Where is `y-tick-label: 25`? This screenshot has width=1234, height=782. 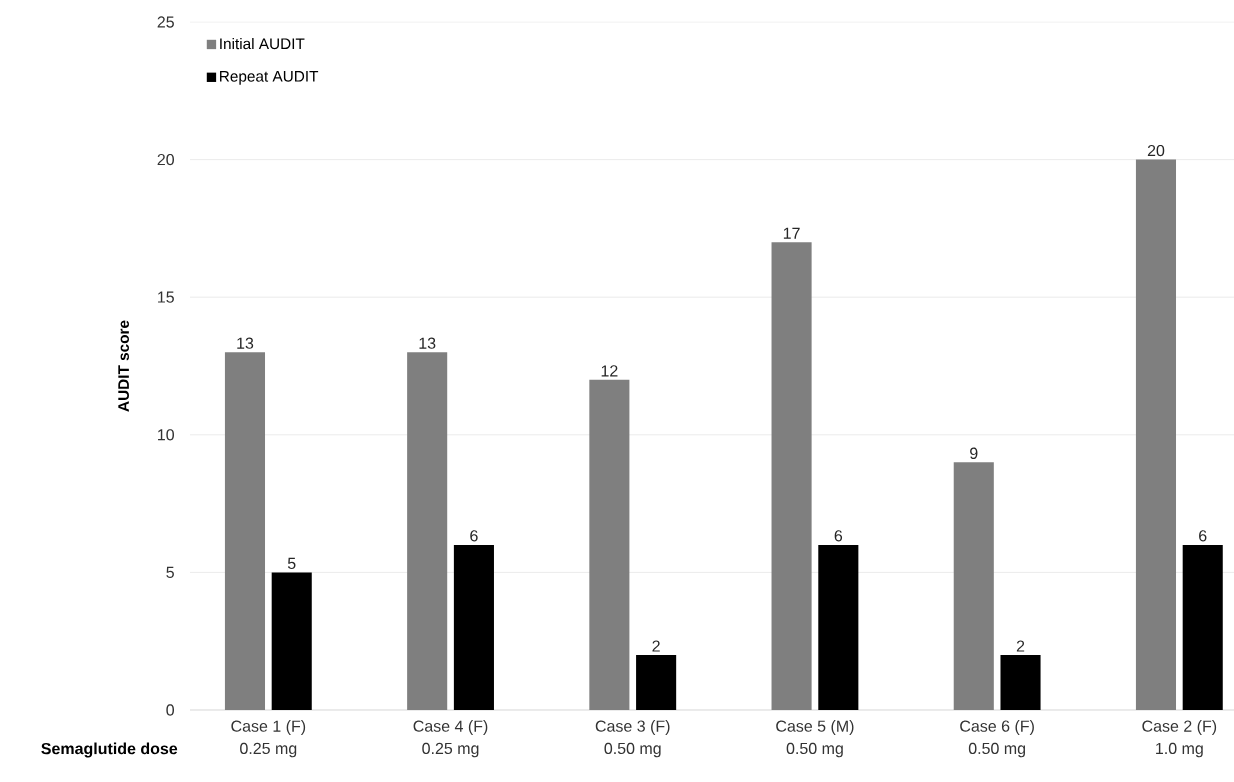 y-tick-label: 25 is located at coordinates (165, 22).